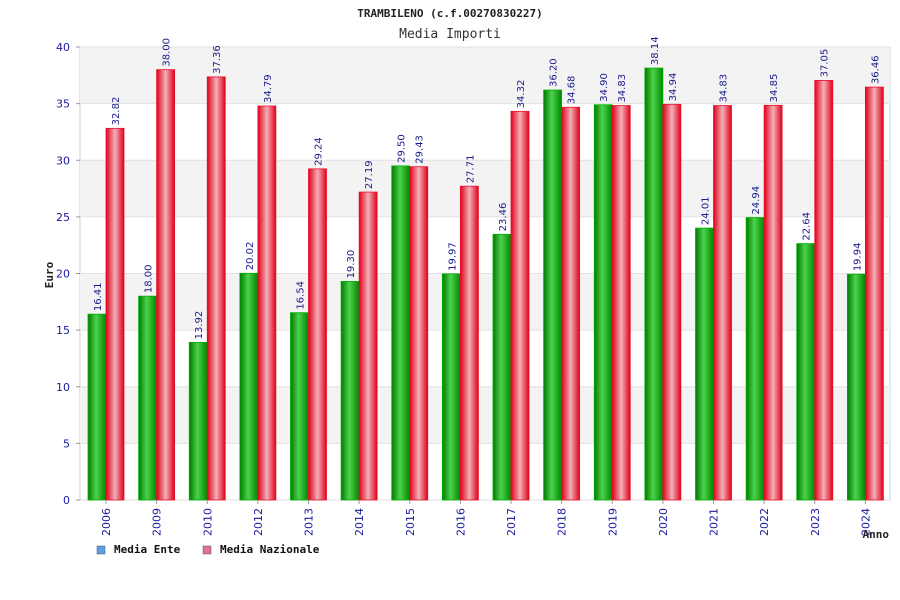  I want to click on value-label-media-nazionale-2009: 38.00, so click(167, 52).